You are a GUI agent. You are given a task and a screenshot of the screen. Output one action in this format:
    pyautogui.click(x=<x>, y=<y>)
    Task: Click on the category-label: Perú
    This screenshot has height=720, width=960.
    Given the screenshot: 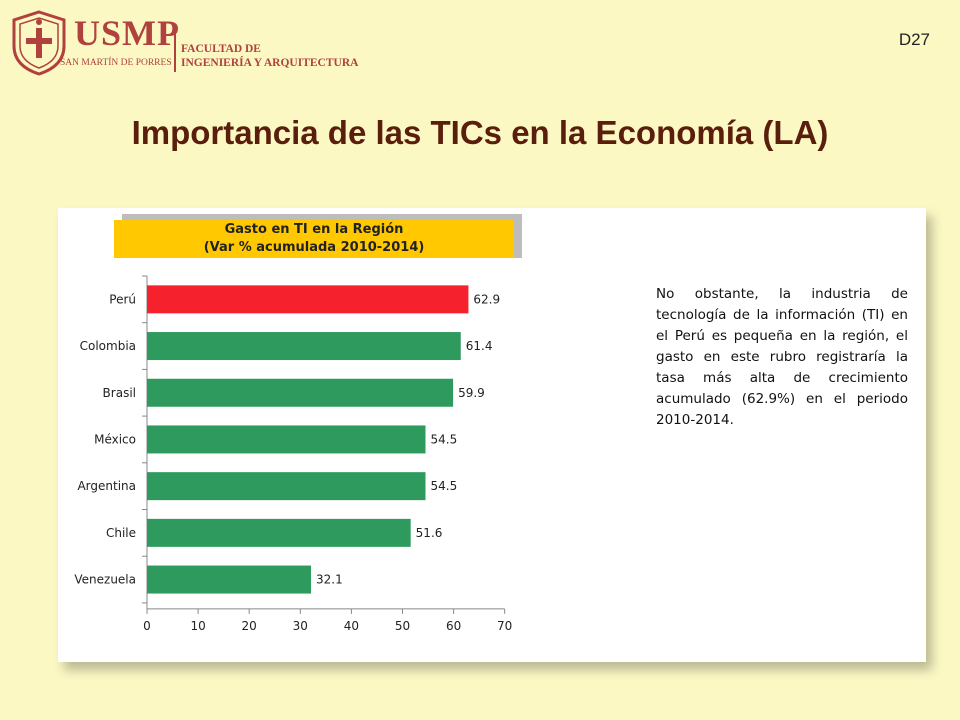 What is the action you would take?
    pyautogui.click(x=122, y=299)
    